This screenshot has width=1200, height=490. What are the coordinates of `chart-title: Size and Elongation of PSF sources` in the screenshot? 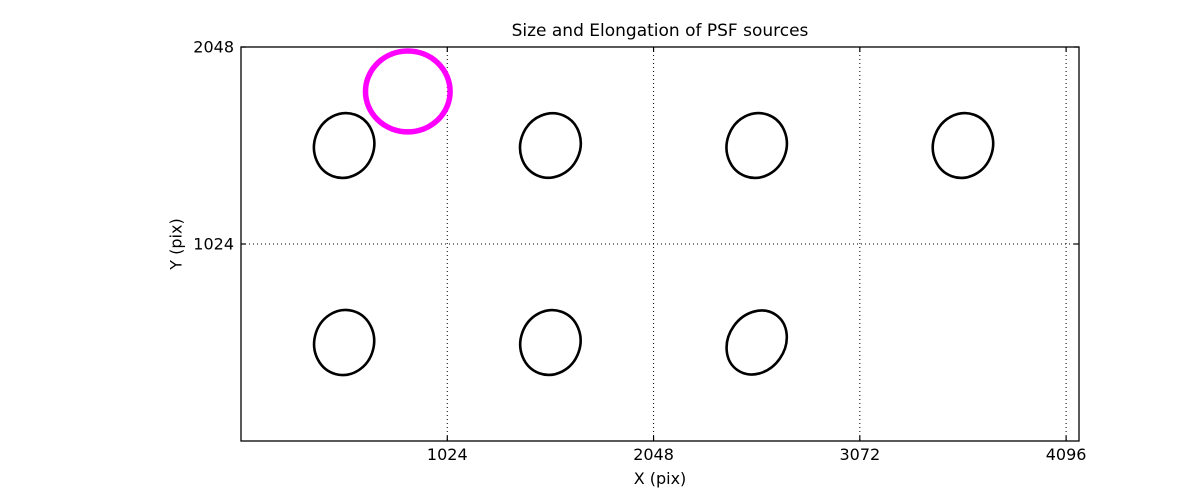 It's located at (660, 31).